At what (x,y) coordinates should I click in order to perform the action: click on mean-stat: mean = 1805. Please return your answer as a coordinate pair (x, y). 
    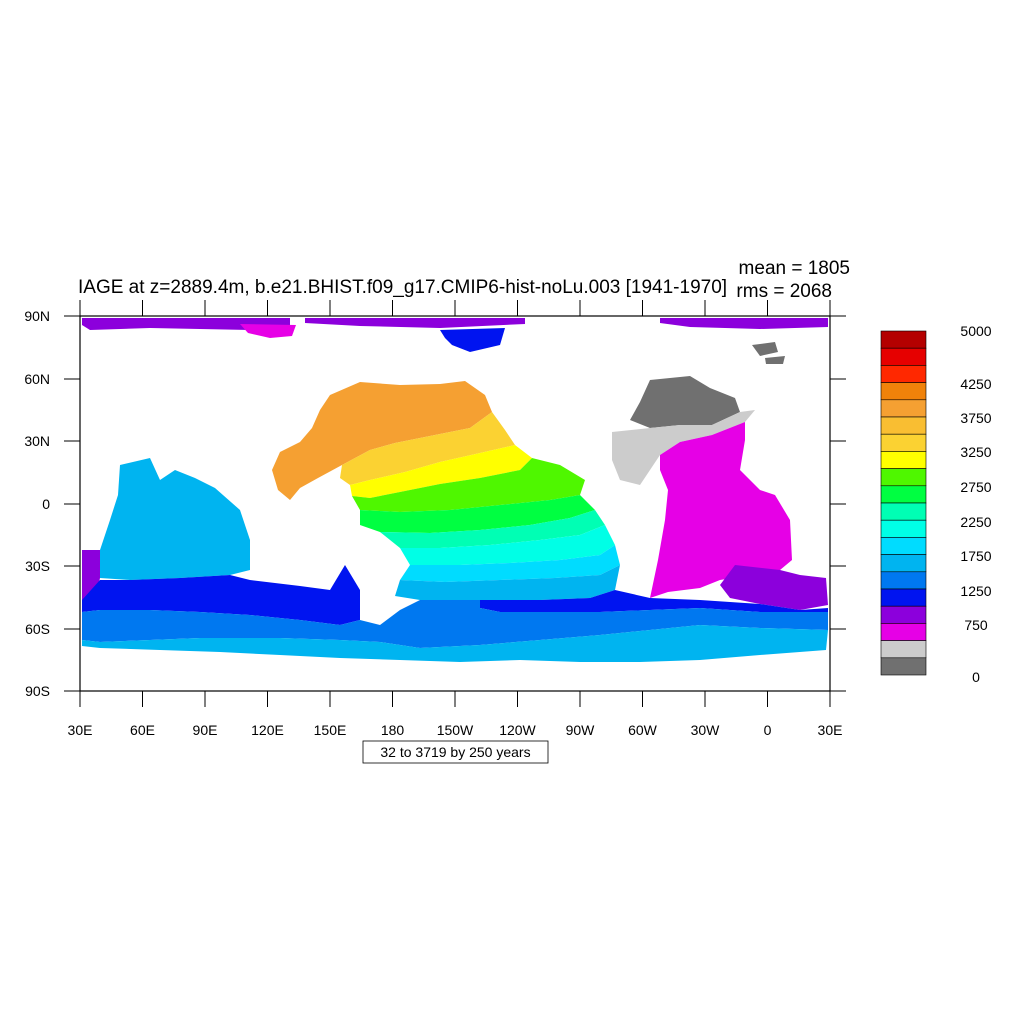
    Looking at the image, I should click on (794, 268).